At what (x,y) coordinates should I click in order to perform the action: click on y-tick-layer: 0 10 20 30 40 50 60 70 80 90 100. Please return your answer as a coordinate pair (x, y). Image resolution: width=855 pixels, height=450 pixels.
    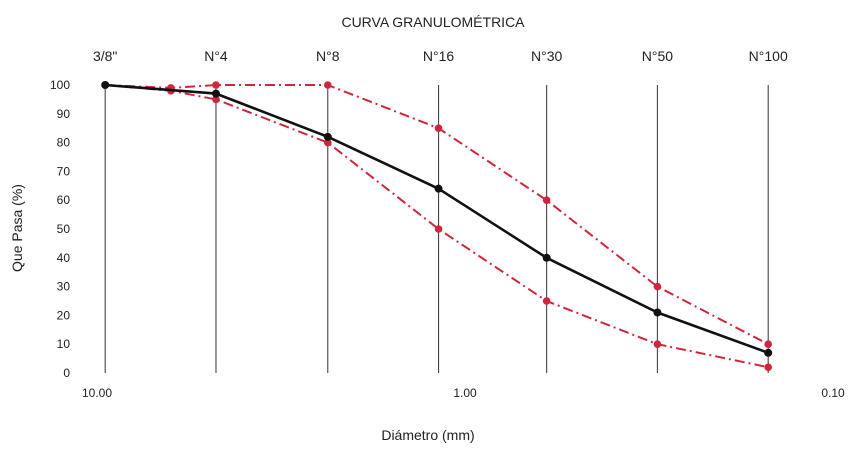
    Looking at the image, I should click on (60, 229).